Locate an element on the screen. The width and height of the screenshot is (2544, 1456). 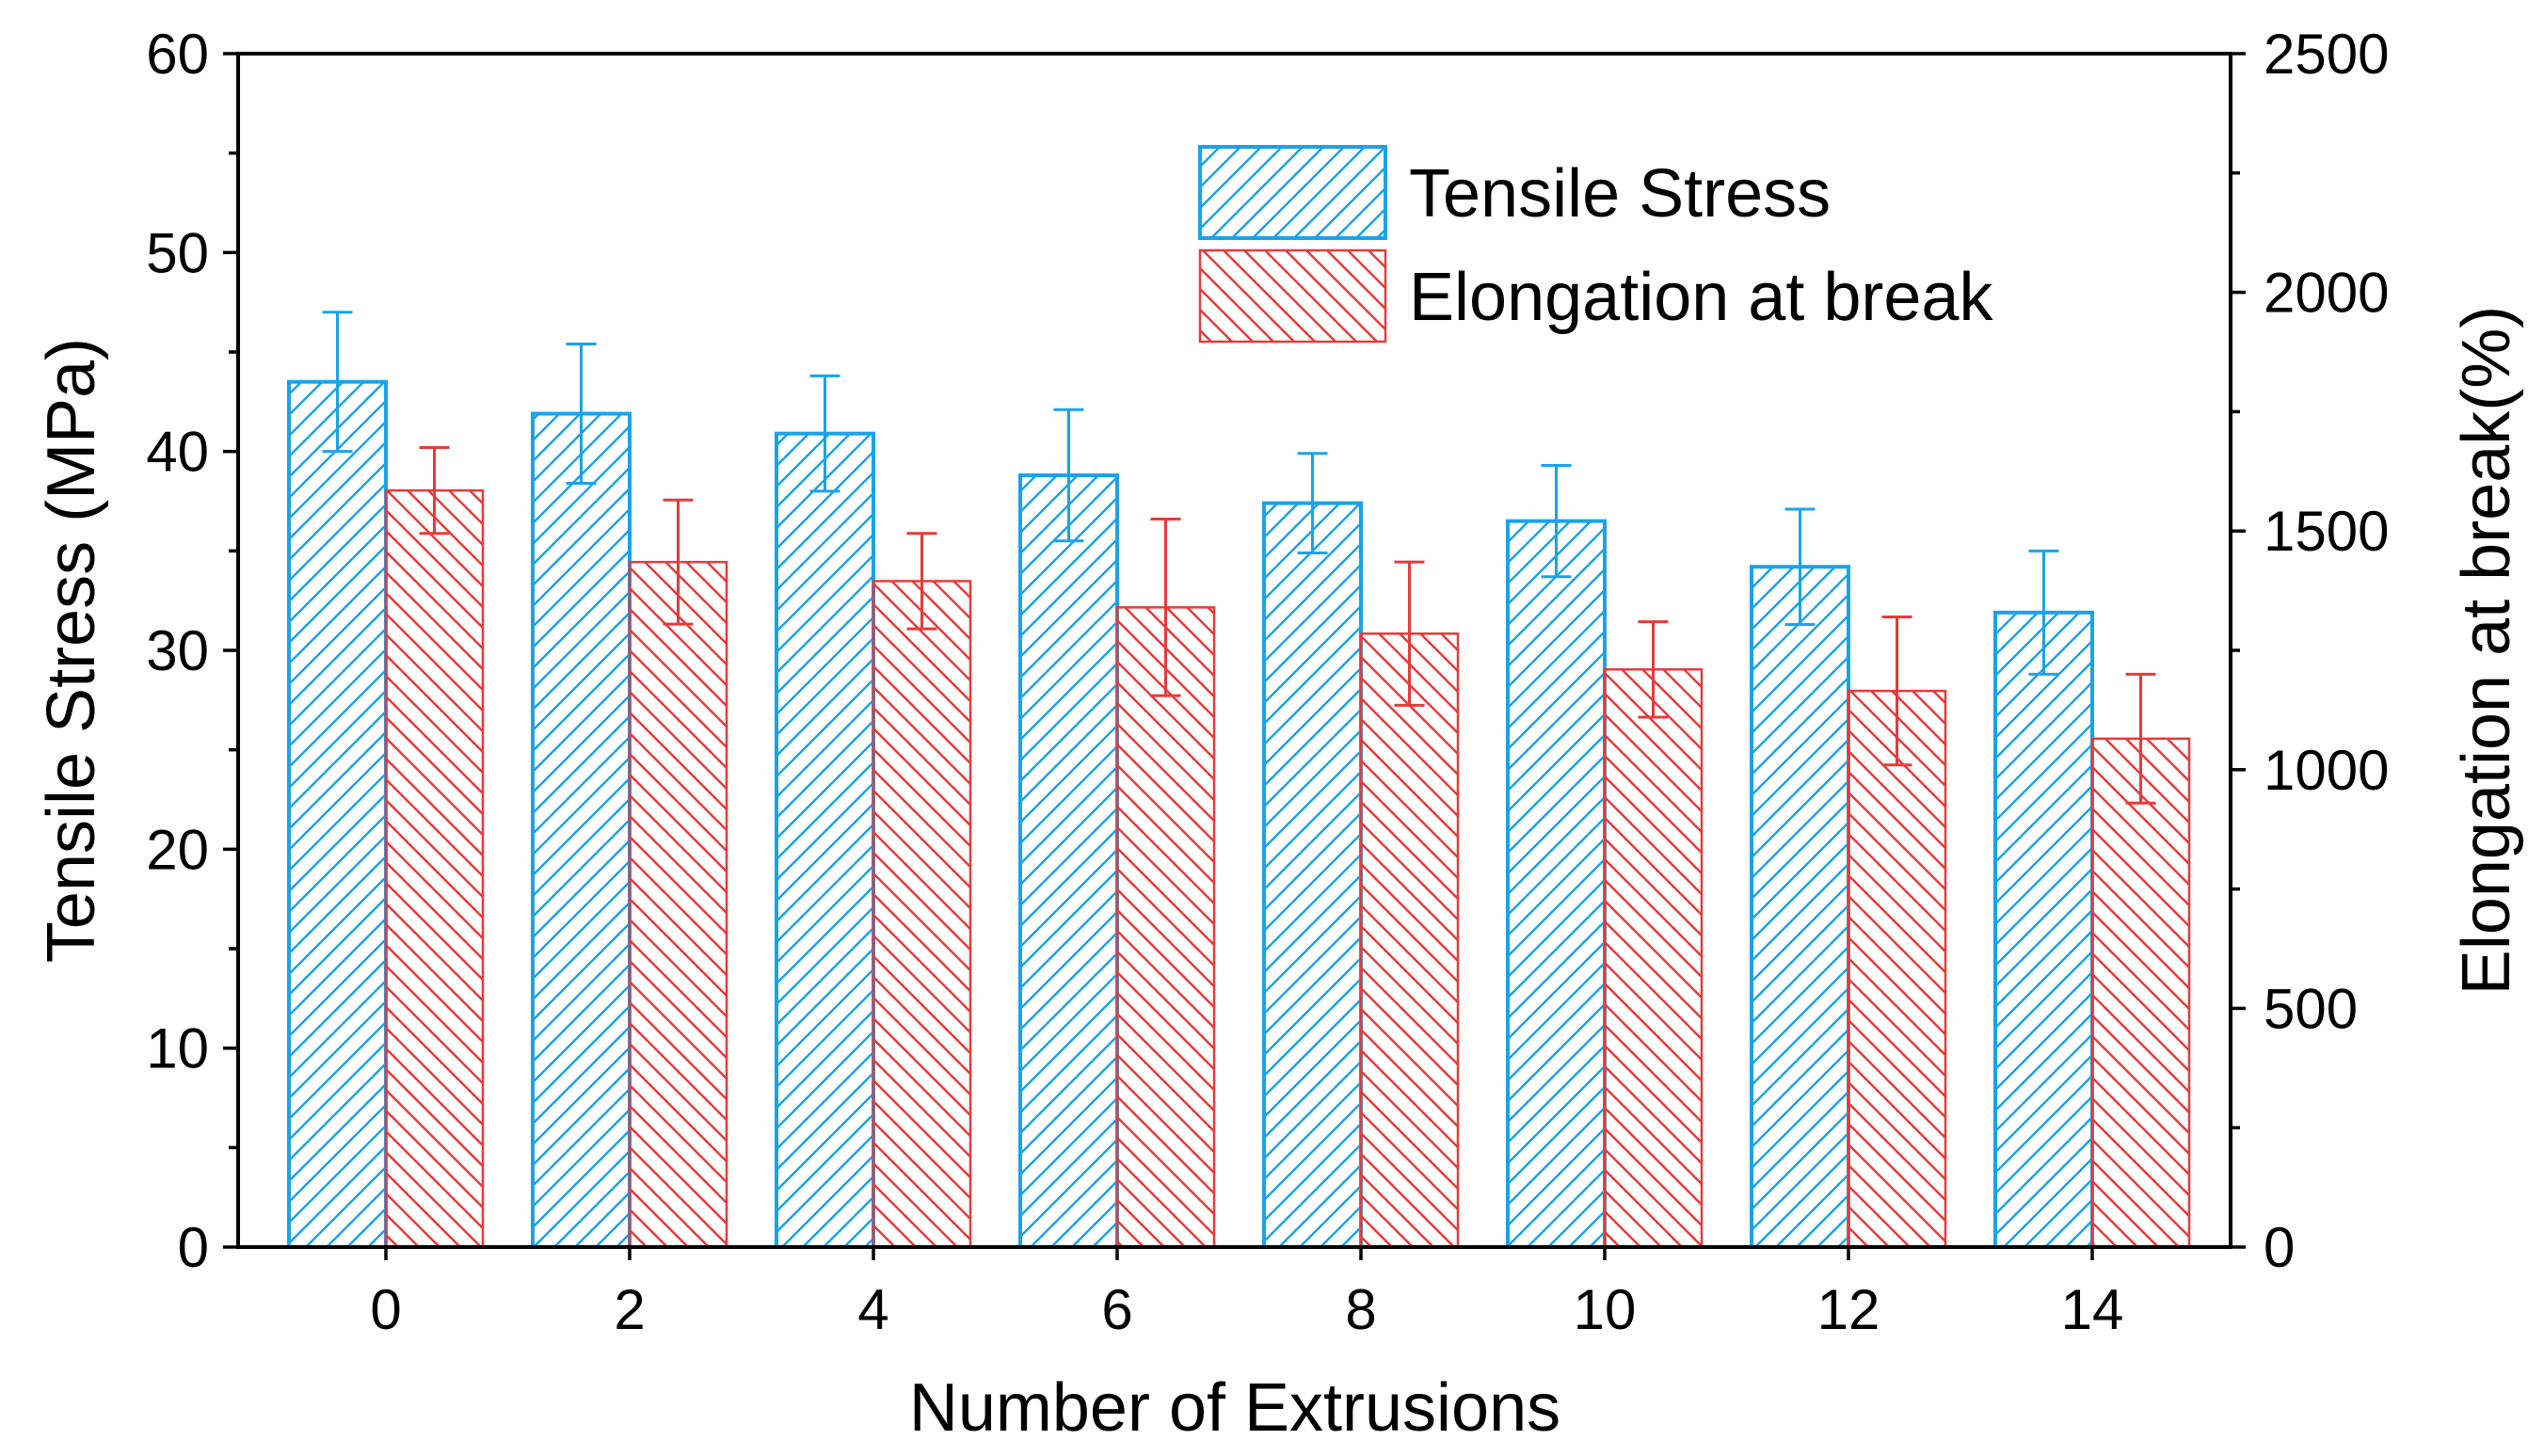
left-axis-title: Tensile Stress (MPa) is located at coordinates (71, 650).